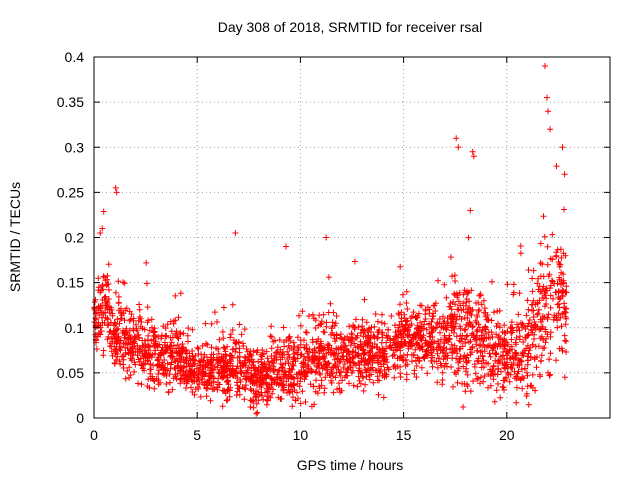 The height and width of the screenshot is (480, 640). What do you see at coordinates (75, 147) in the screenshot?
I see `y-tick-label: 0.3` at bounding box center [75, 147].